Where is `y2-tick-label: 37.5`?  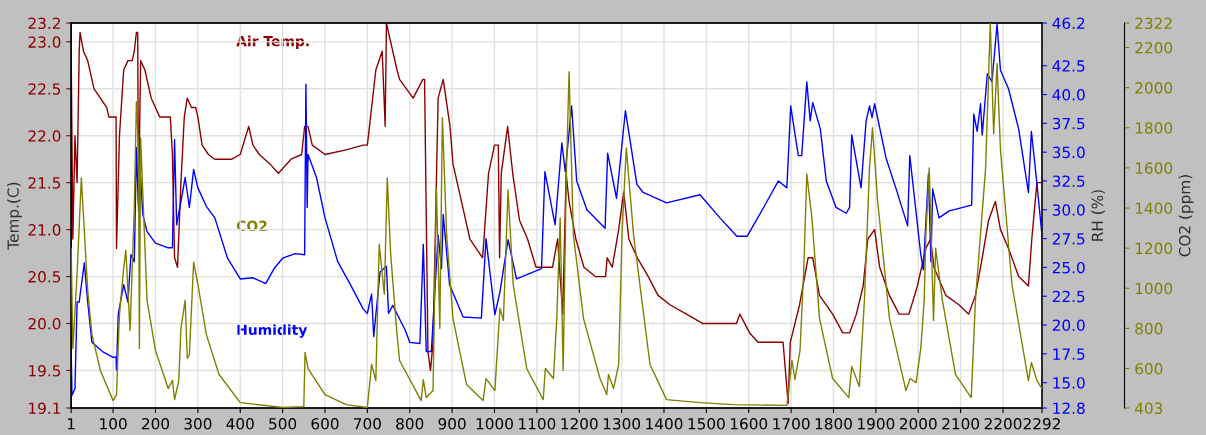 y2-tick-label: 37.5 is located at coordinates (1068, 123).